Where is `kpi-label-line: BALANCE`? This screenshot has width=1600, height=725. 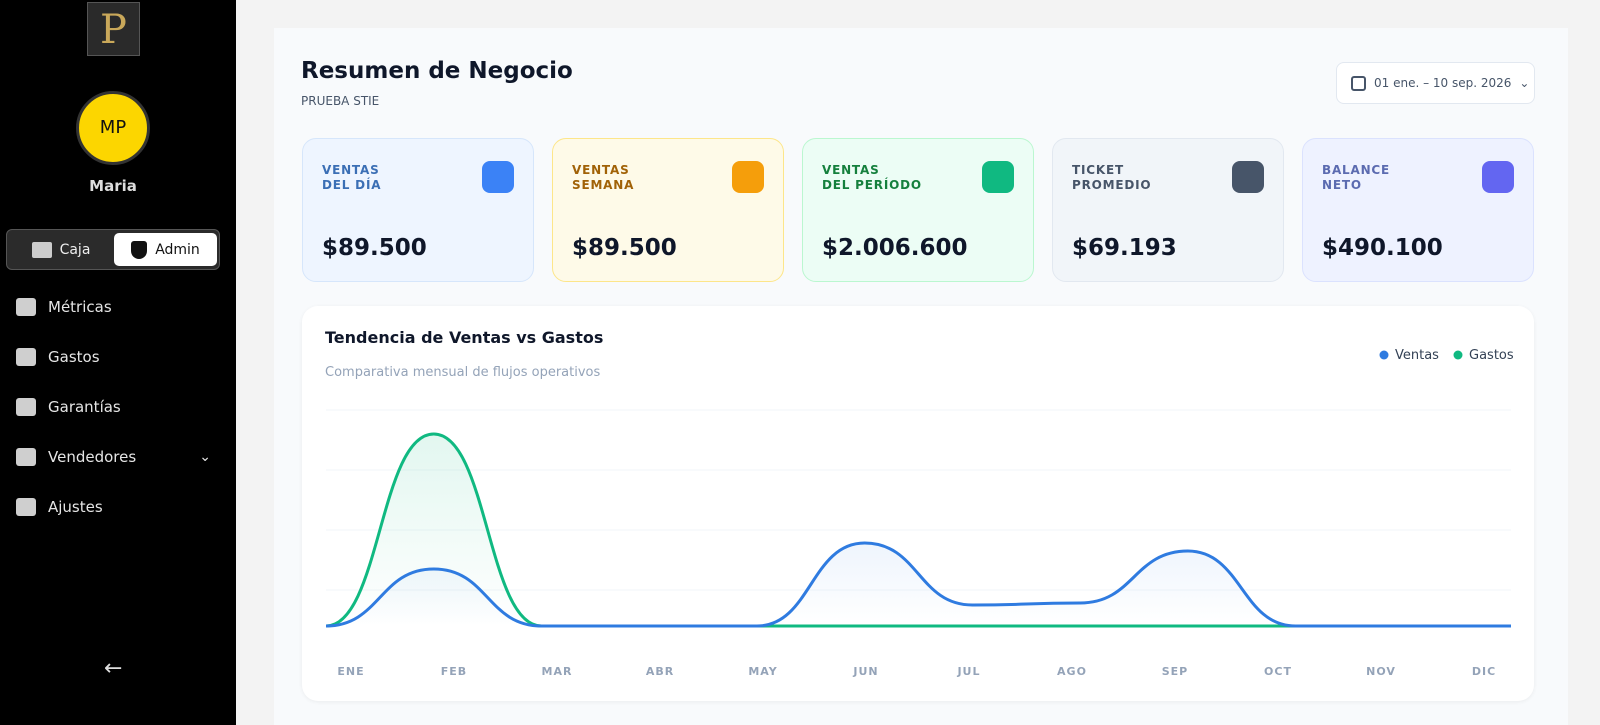
kpi-label-line: BALANCE is located at coordinates (1356, 170).